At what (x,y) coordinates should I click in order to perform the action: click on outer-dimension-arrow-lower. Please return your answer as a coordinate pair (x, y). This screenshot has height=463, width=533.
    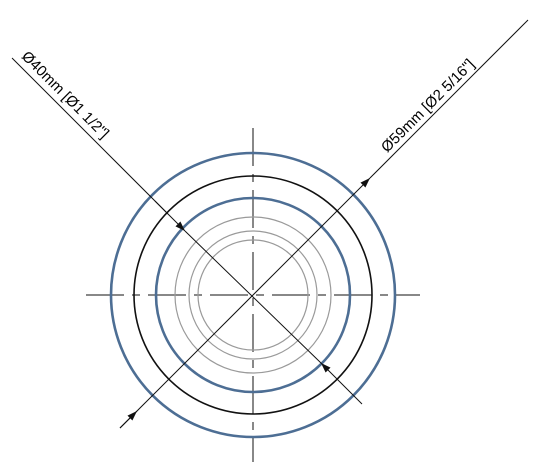
    Looking at the image, I should click on (128, 419).